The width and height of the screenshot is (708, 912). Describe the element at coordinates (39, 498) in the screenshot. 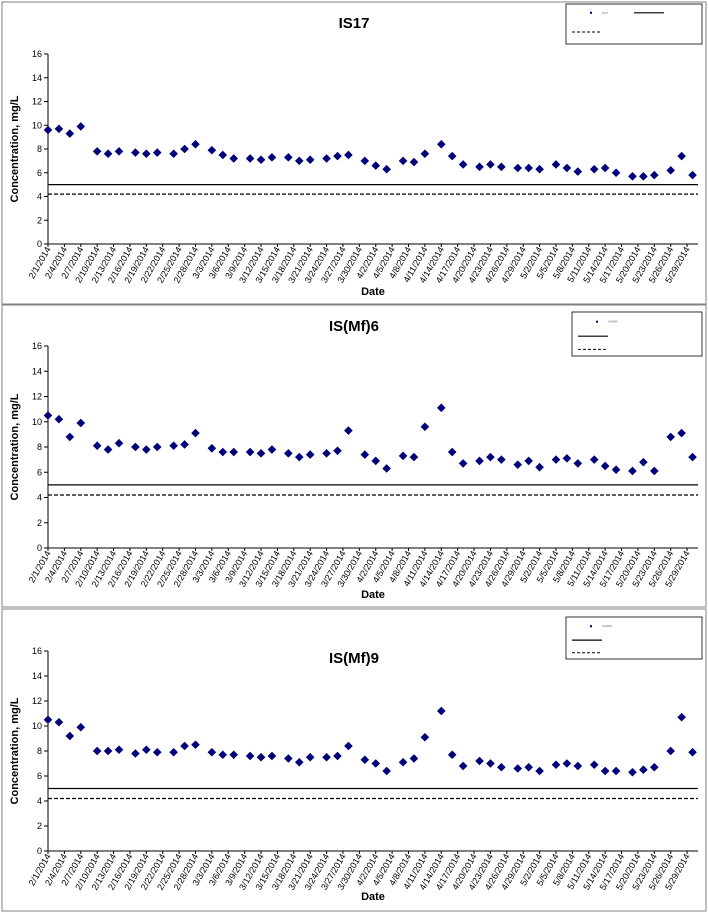

I see `y-tick-label: 4` at that location.